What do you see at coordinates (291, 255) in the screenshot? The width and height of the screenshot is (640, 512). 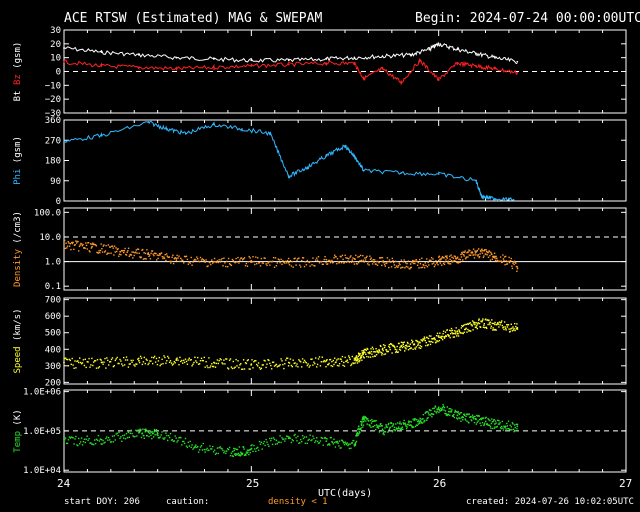 I see `series-density` at bounding box center [291, 255].